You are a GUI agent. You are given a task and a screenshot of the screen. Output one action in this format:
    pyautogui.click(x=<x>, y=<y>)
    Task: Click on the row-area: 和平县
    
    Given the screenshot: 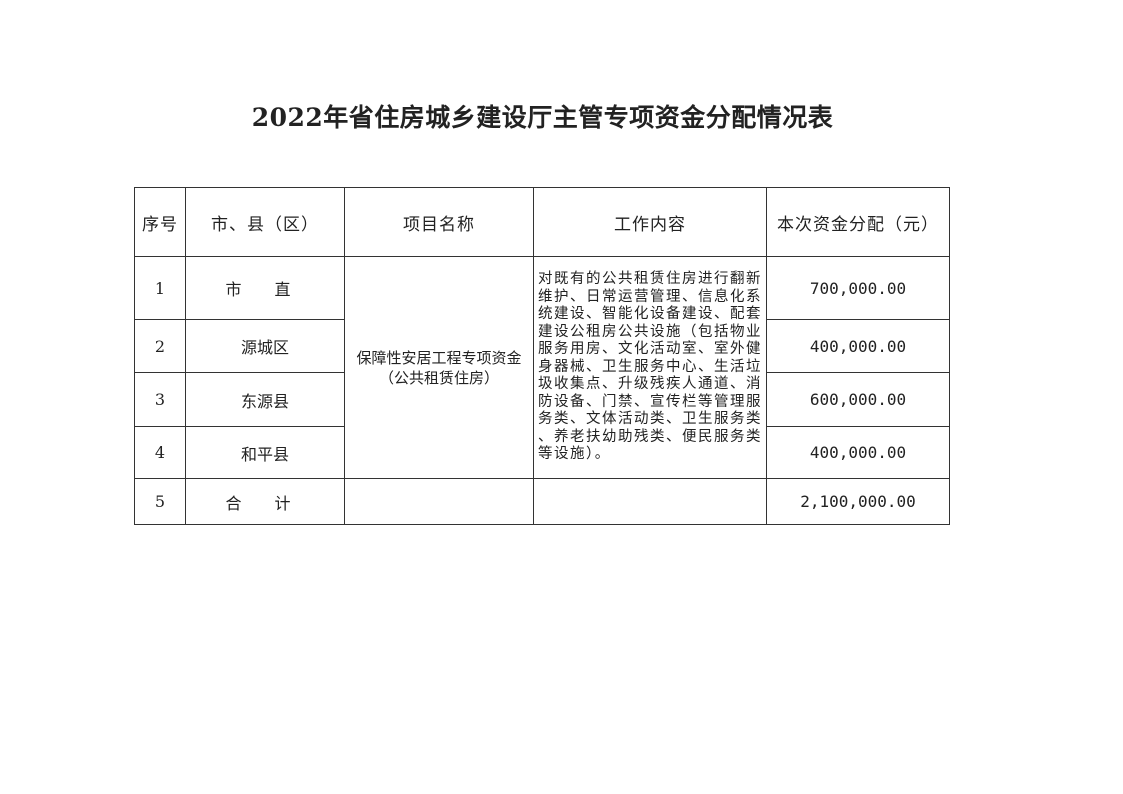 What is the action you would take?
    pyautogui.click(x=265, y=452)
    